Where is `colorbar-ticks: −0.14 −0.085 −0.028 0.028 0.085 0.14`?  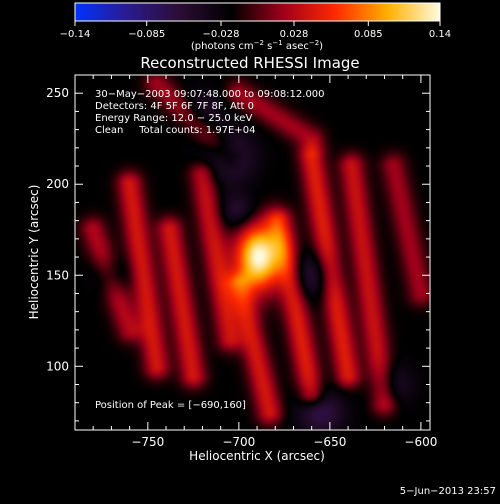
colorbar-ticks: −0.14 −0.085 −0.028 0.028 0.085 0.14 is located at coordinates (255, 30).